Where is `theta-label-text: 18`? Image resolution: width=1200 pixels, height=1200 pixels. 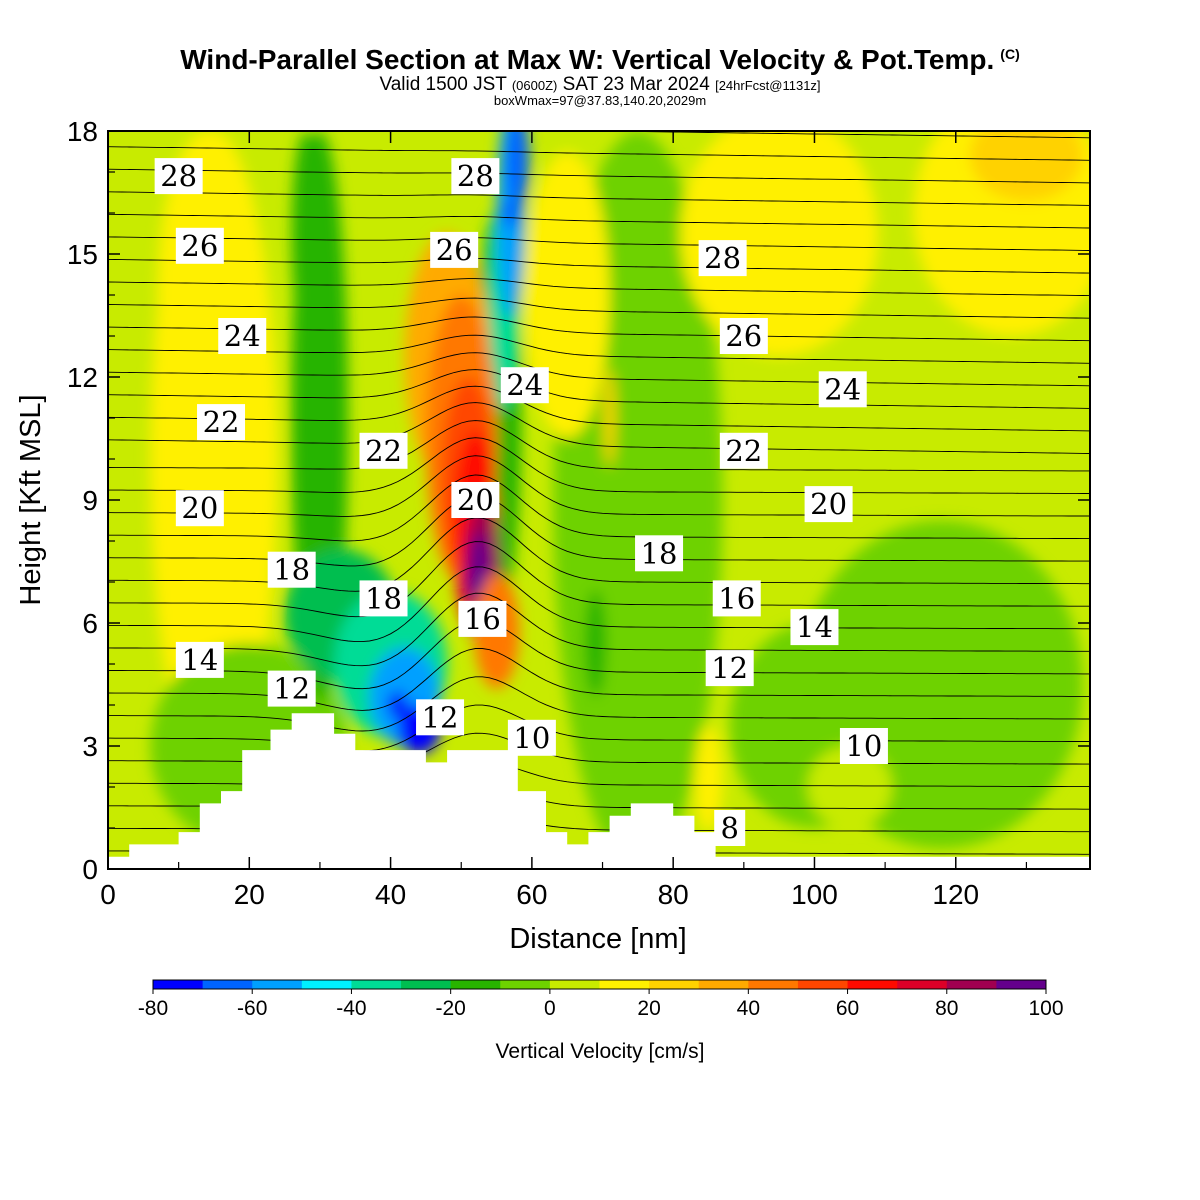 theta-label-text: 18 is located at coordinates (659, 553).